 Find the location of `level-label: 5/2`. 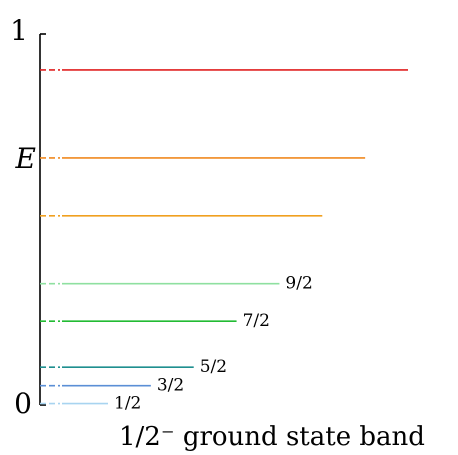

level-label: 5/2 is located at coordinates (213, 367).